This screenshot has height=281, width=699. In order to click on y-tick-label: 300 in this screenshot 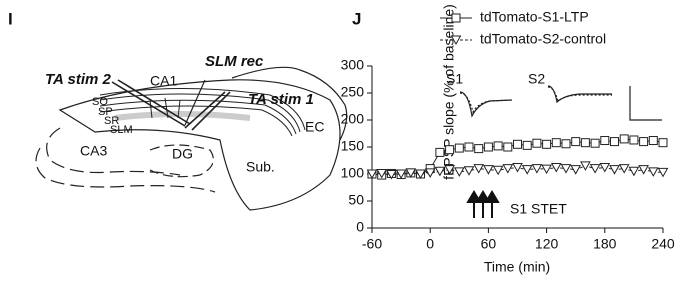, I will do `click(353, 65)`.